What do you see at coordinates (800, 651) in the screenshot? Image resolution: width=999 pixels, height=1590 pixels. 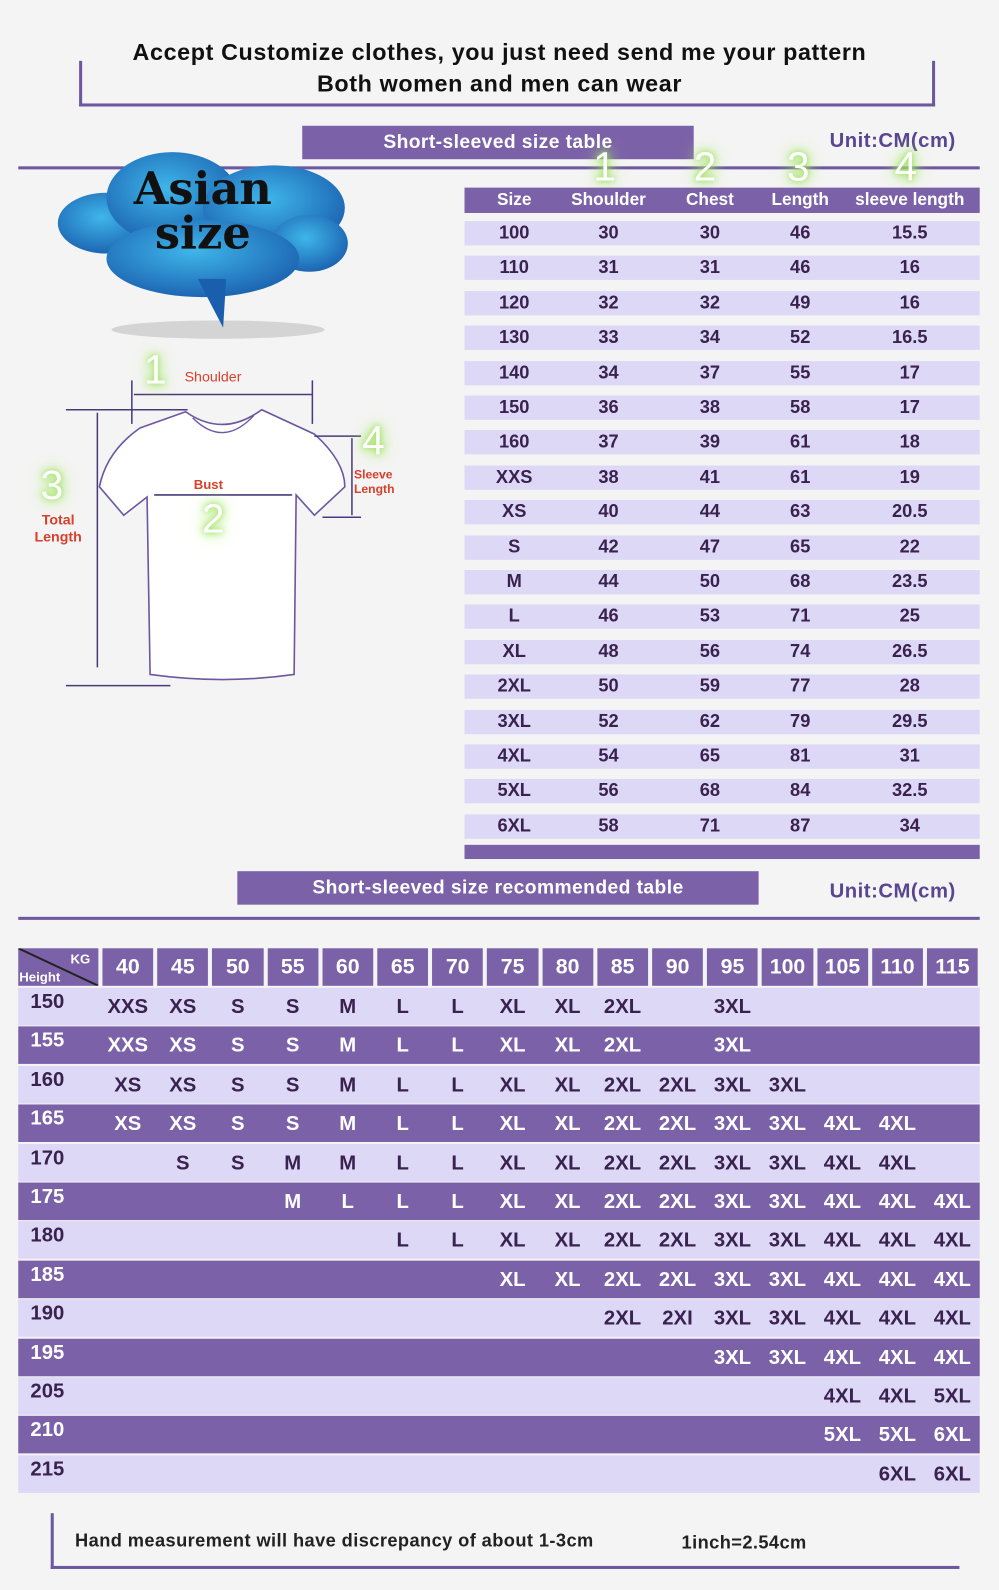 I see `size-cell: 74` at bounding box center [800, 651].